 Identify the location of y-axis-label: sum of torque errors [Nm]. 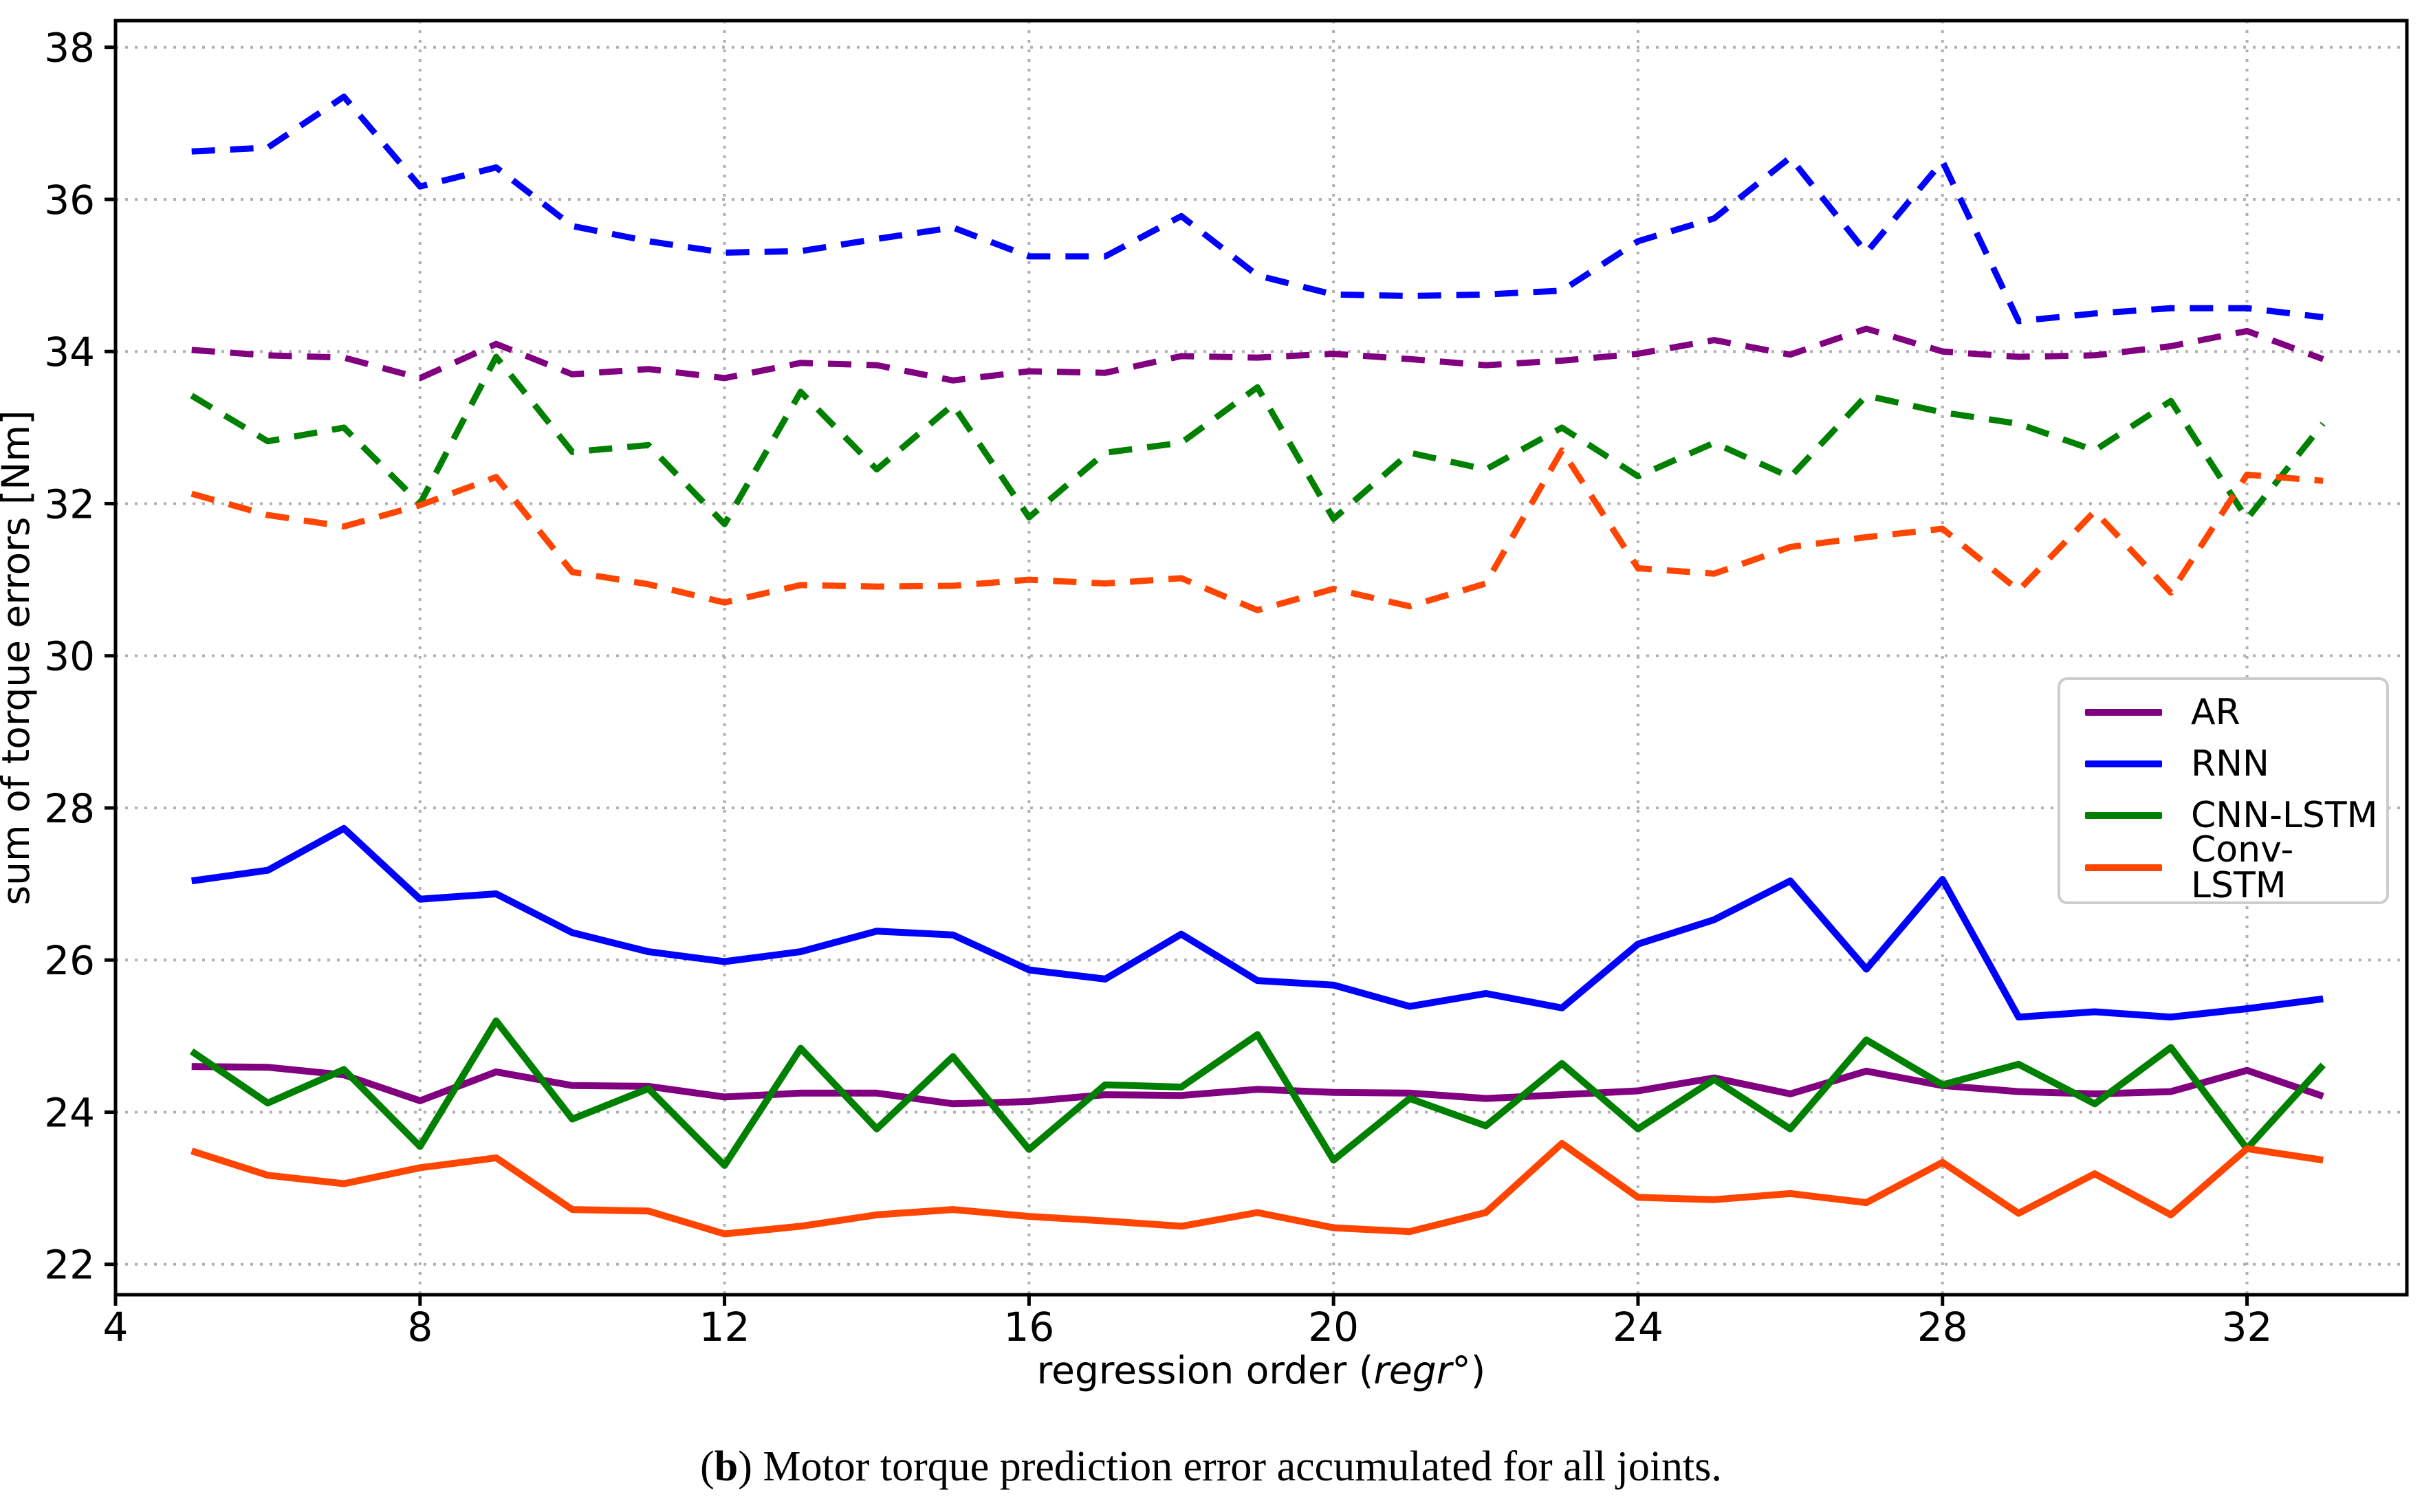
(19, 658).